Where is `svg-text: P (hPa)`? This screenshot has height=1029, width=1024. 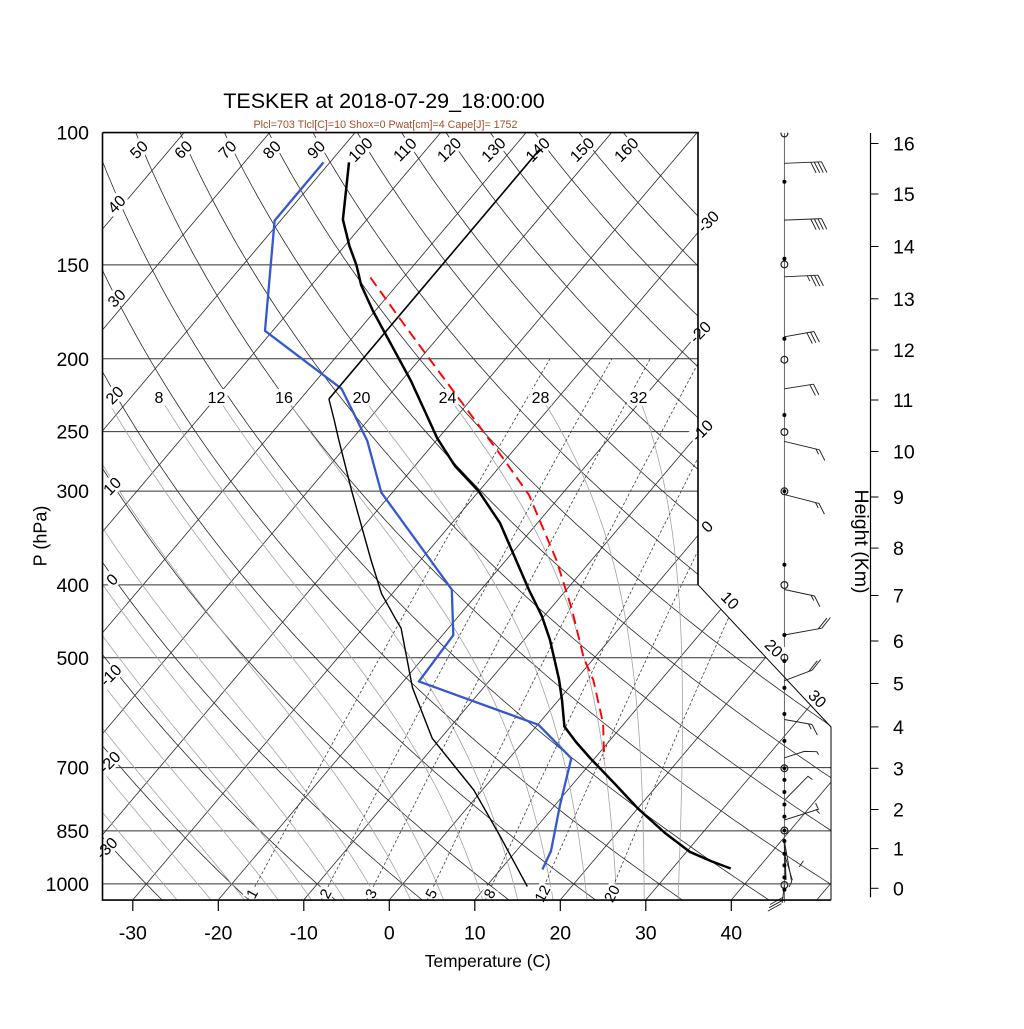
svg-text: P (hPa) is located at coordinates (41, 536).